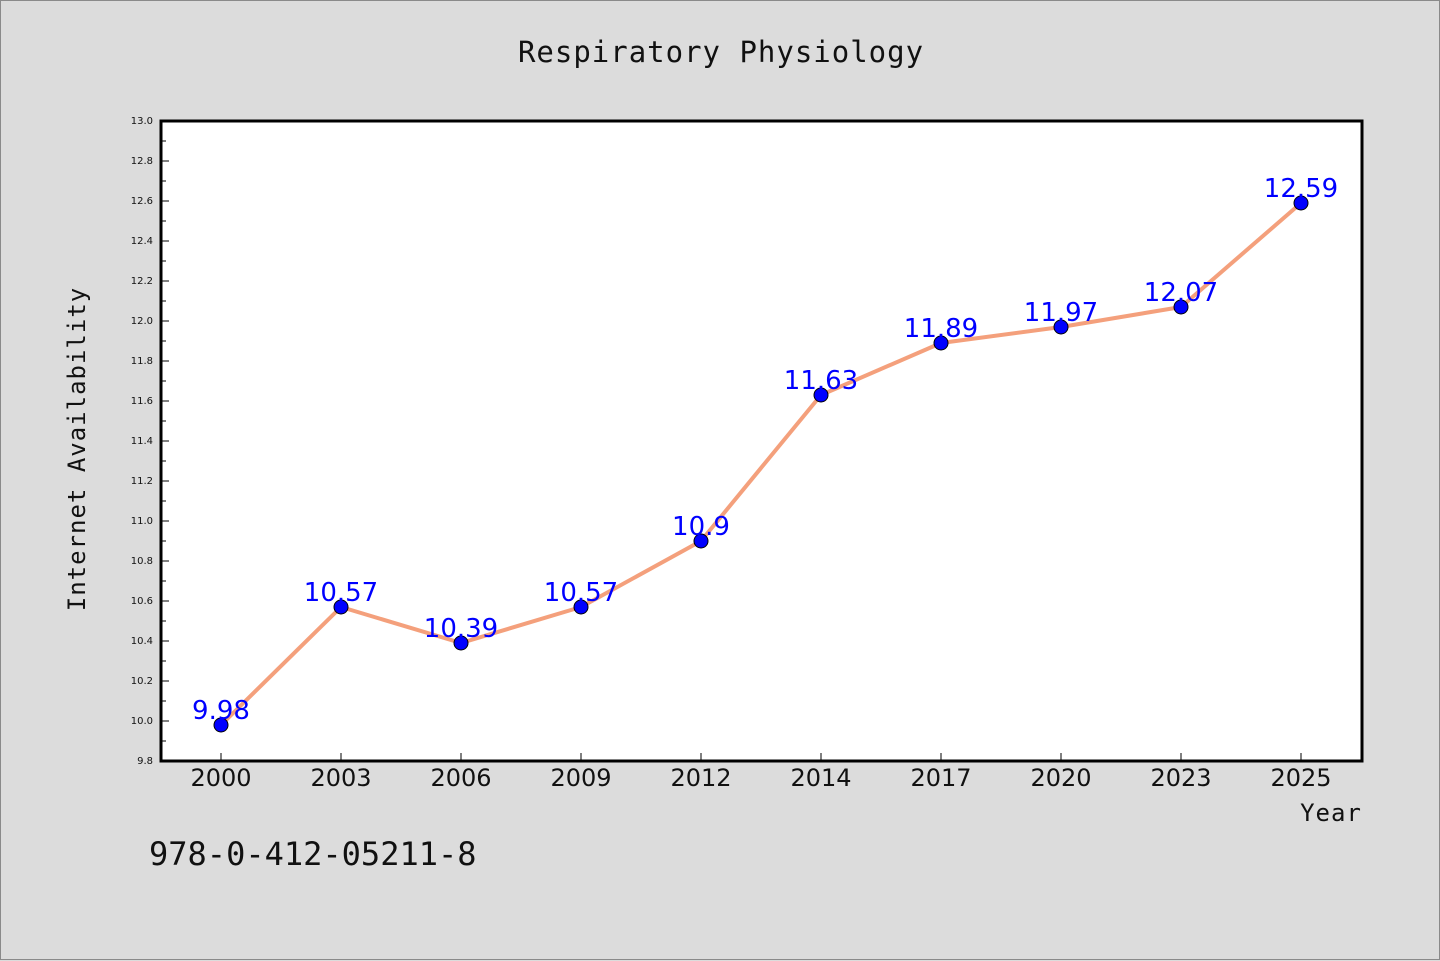 This screenshot has height=961, width=1440. Describe the element at coordinates (313, 854) in the screenshot. I see `isbn-text: 978-0-412-05211-8` at that location.